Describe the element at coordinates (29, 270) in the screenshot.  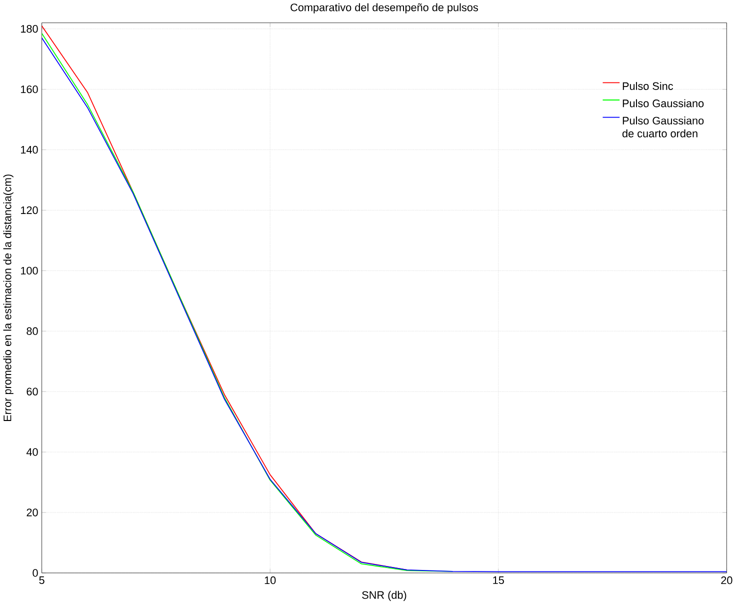
I see `y-tick-label: 100` at that location.